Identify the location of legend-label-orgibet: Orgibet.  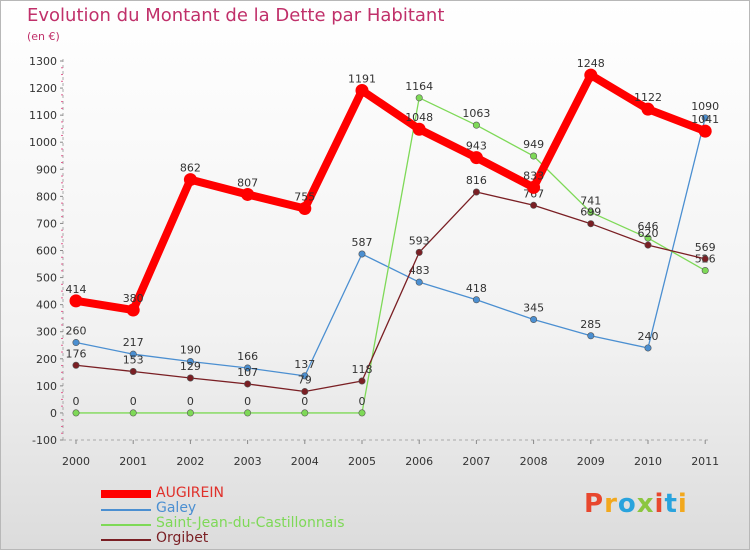
(182, 538).